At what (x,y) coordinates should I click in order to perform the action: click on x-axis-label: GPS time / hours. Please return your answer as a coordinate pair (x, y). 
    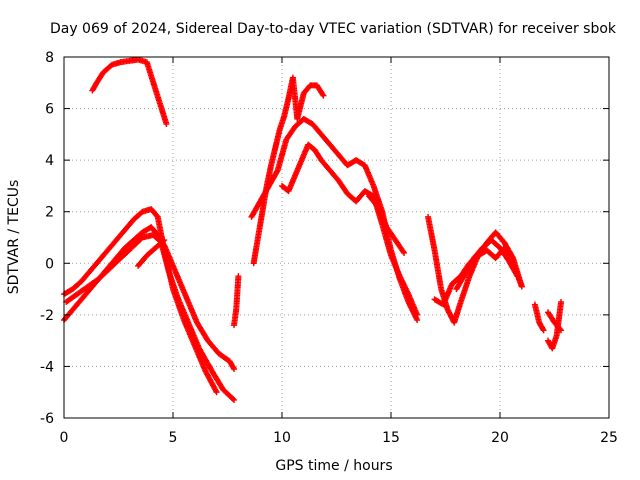
    Looking at the image, I should click on (333, 466).